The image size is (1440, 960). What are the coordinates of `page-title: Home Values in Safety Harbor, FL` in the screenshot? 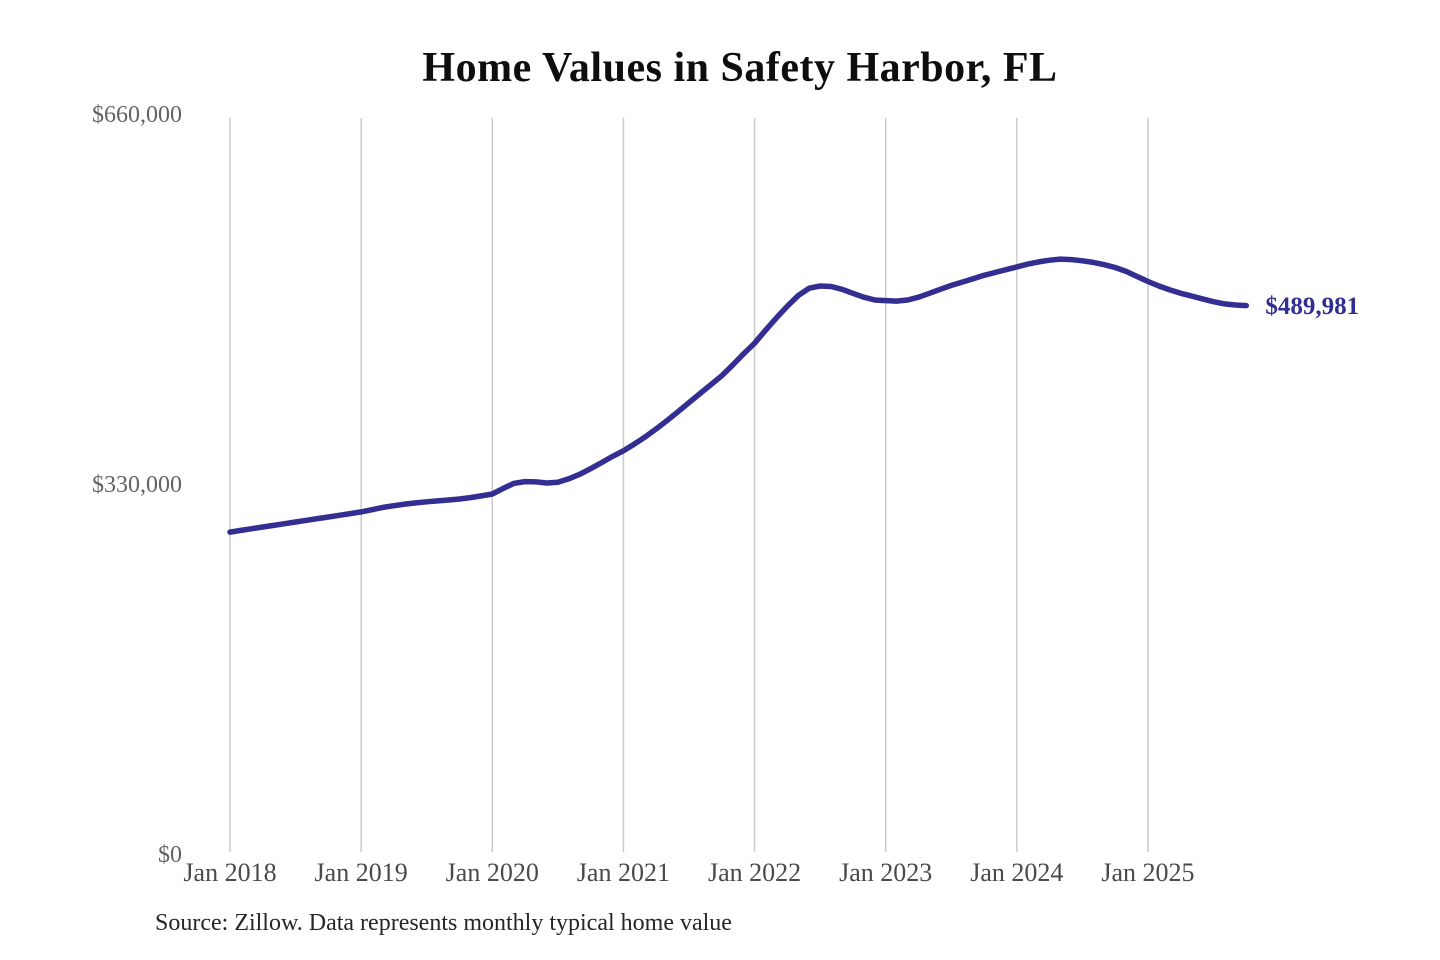 It's located at (740, 68).